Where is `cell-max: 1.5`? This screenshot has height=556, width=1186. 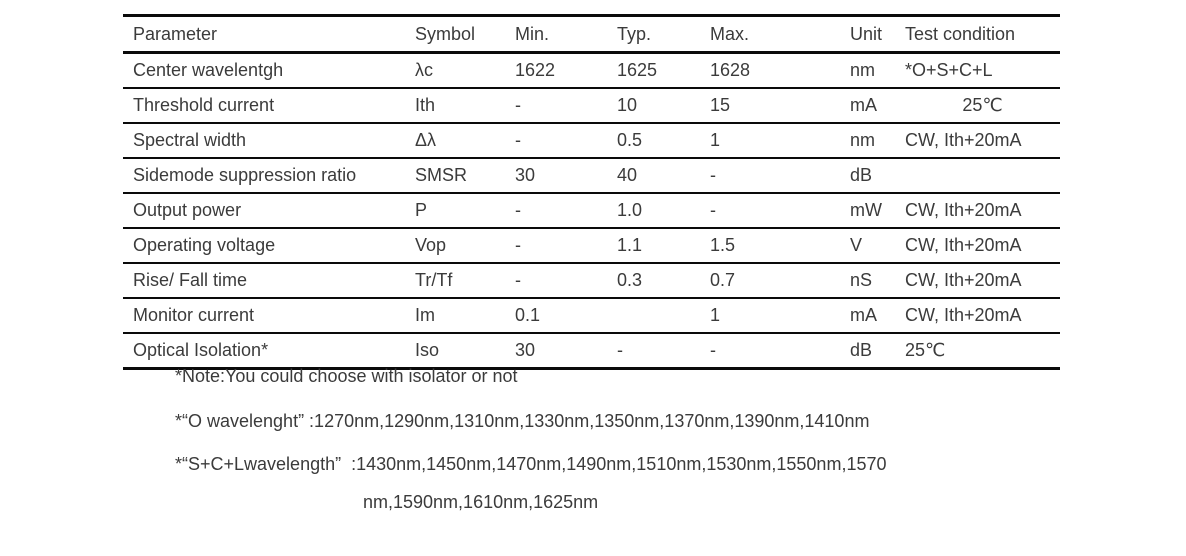
cell-max: 1.5 is located at coordinates (780, 246).